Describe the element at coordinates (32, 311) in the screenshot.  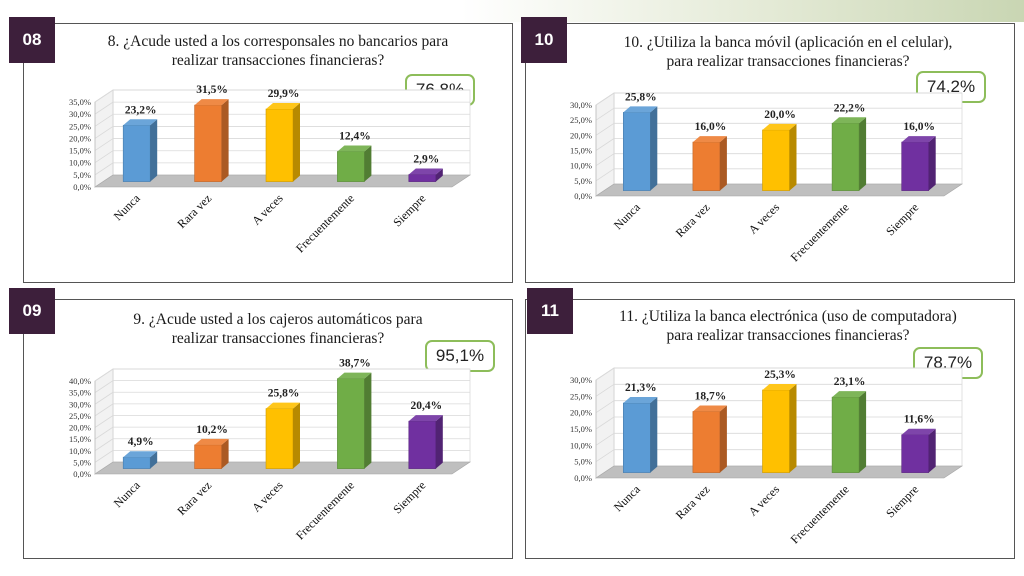
I see `question-number-badge: 09` at that location.